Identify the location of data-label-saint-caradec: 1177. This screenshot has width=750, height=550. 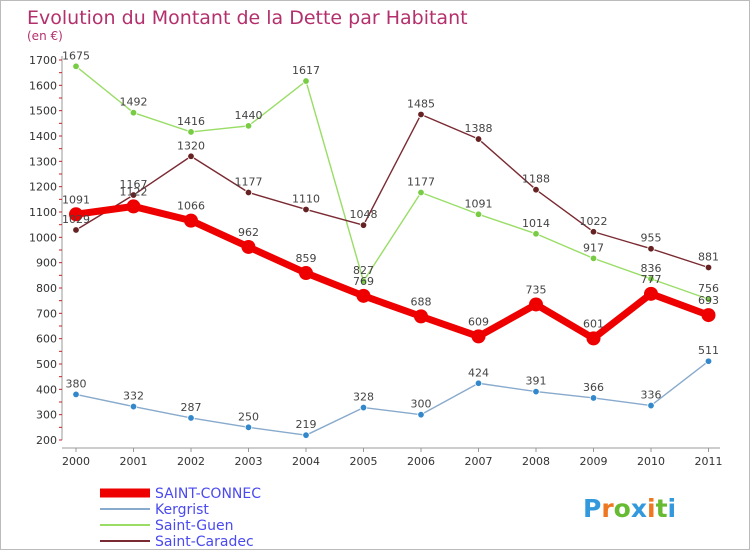
(249, 181).